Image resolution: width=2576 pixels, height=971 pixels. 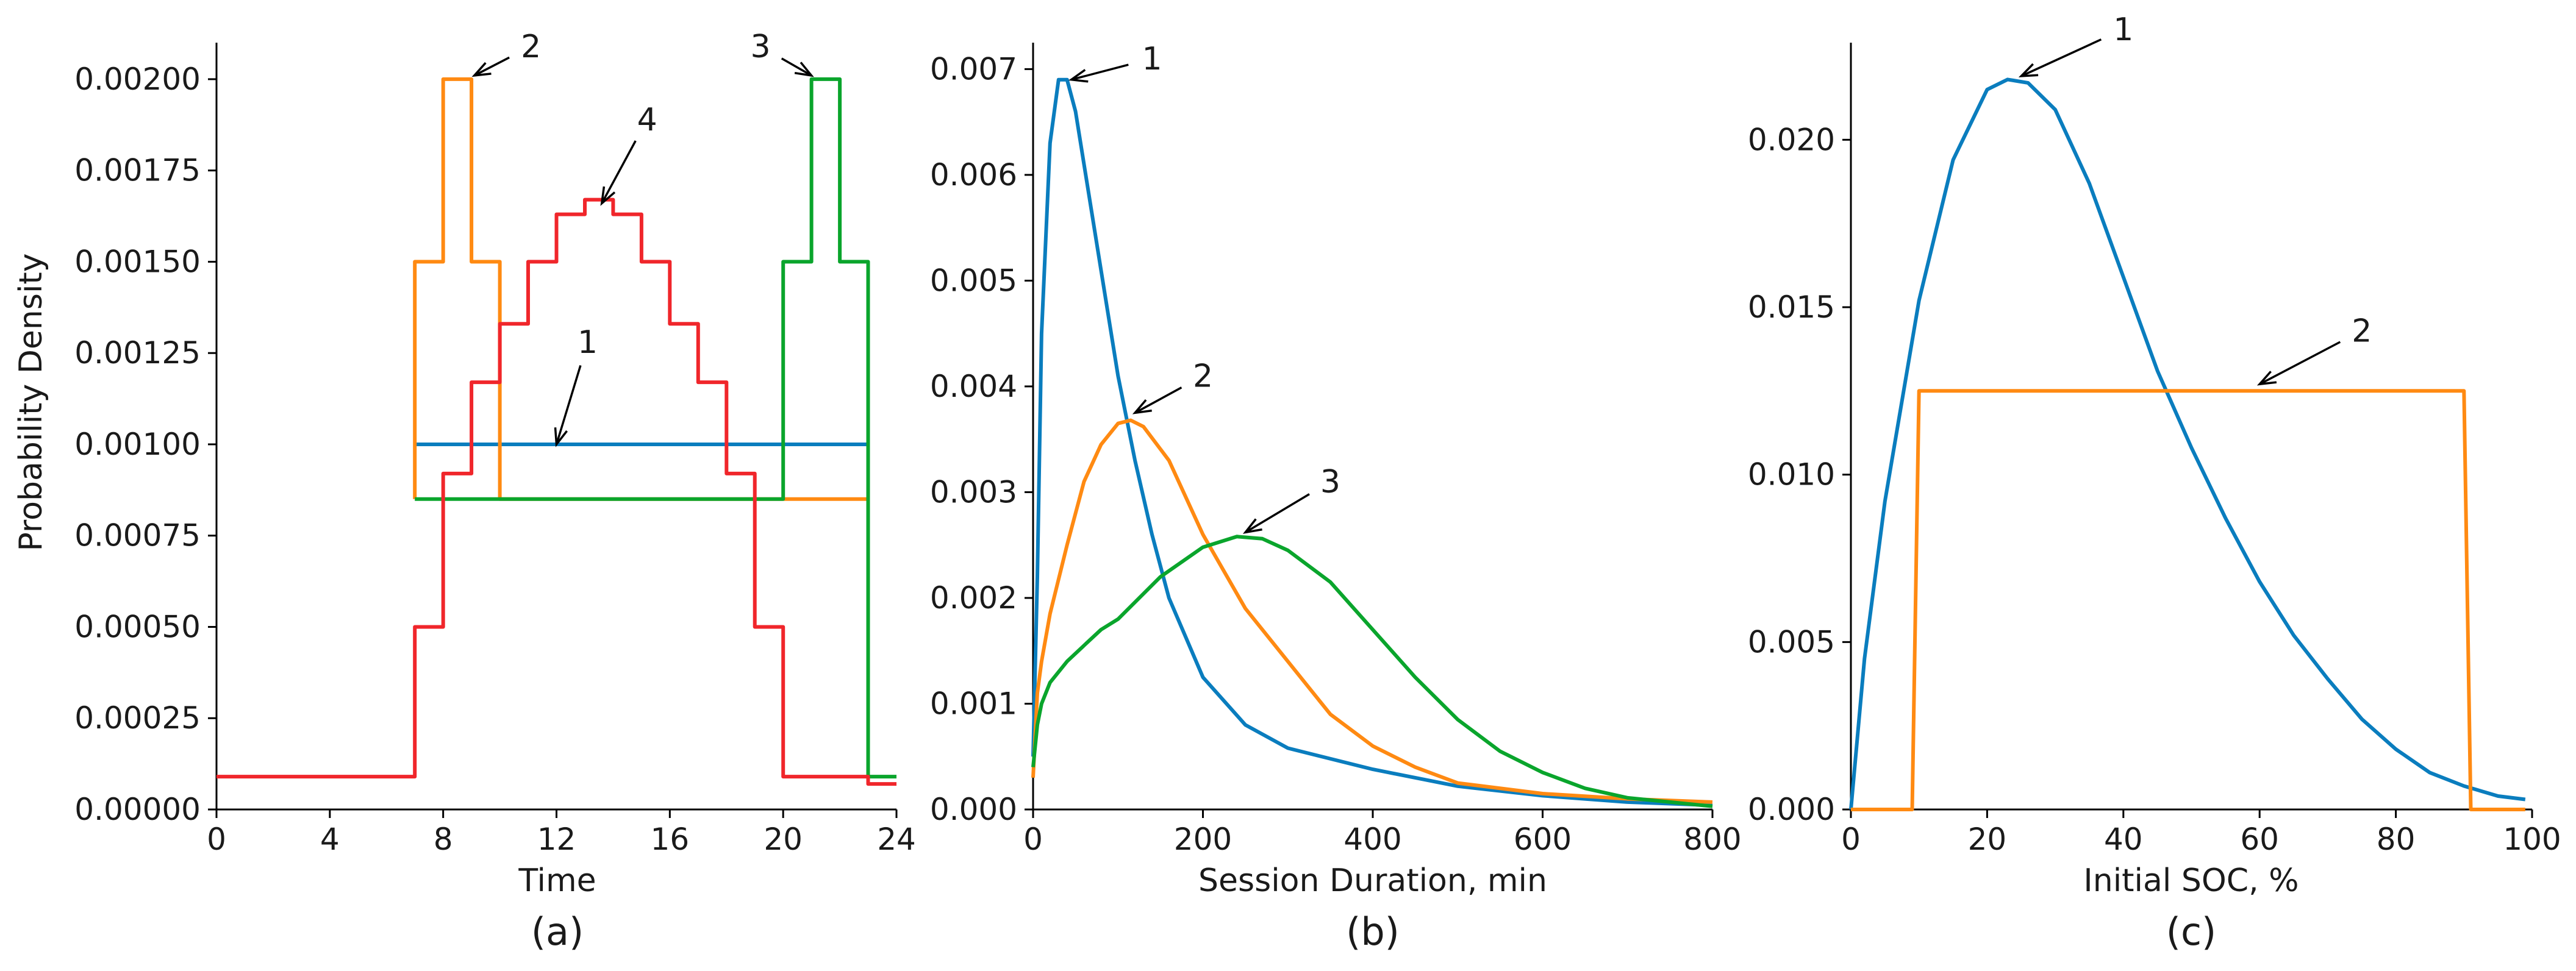 What do you see at coordinates (1988, 839) in the screenshot?
I see `panel-c-x-tick-label: 20` at bounding box center [1988, 839].